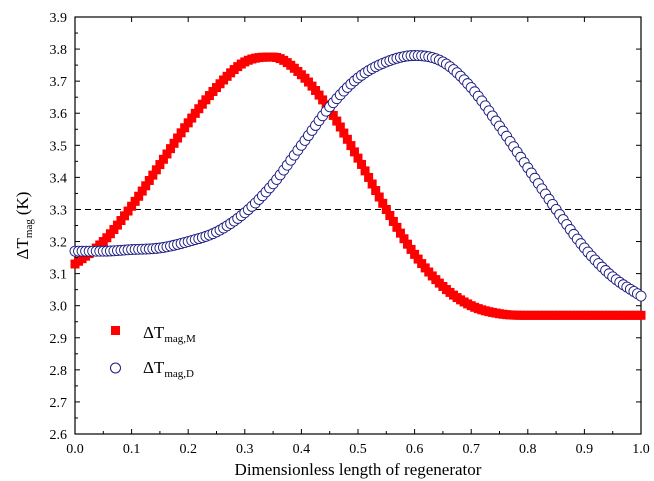 The height and width of the screenshot is (481, 654). Describe the element at coordinates (585, 449) in the screenshot. I see `x-tick-label: 0.9` at that location.